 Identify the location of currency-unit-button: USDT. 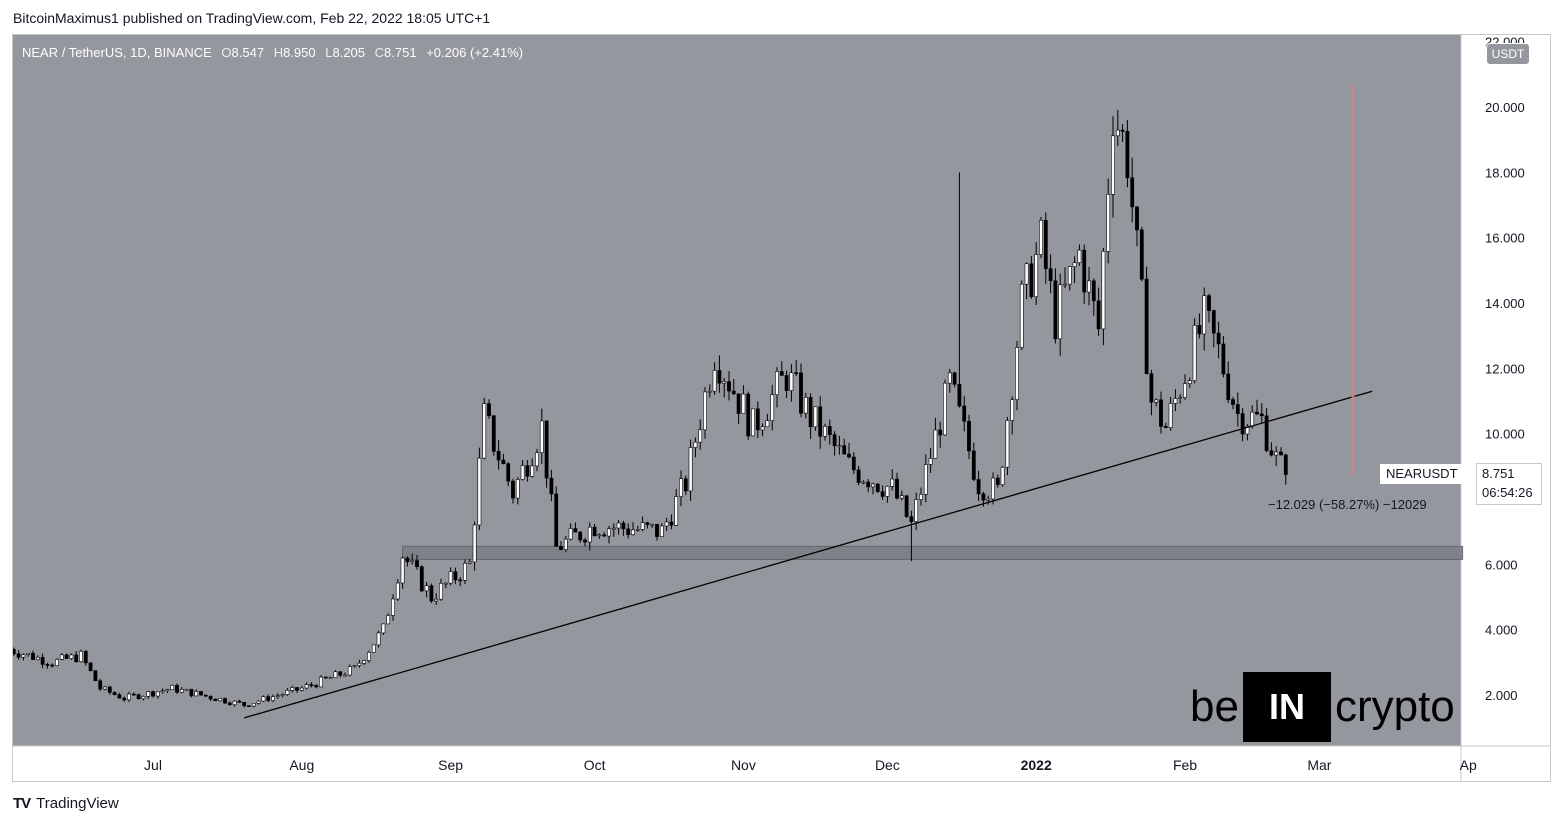
(1508, 54).